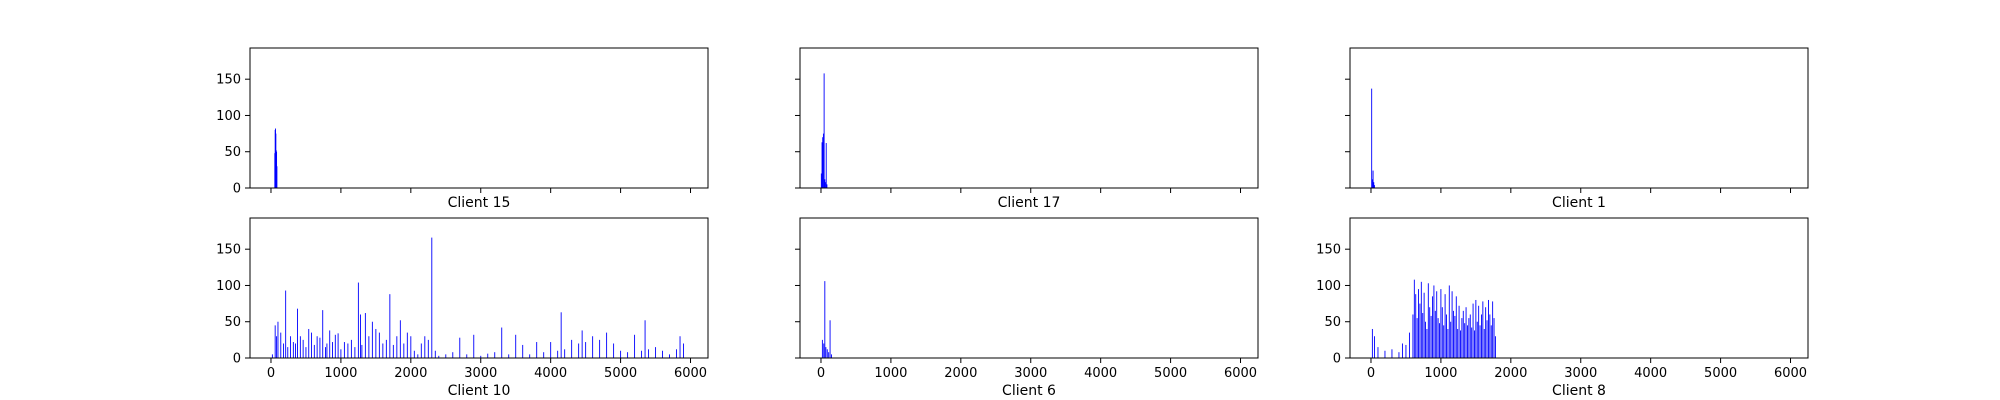 This screenshot has height=400, width=2000. What do you see at coordinates (1029, 203) in the screenshot?
I see `panel-title: Client 17` at bounding box center [1029, 203].